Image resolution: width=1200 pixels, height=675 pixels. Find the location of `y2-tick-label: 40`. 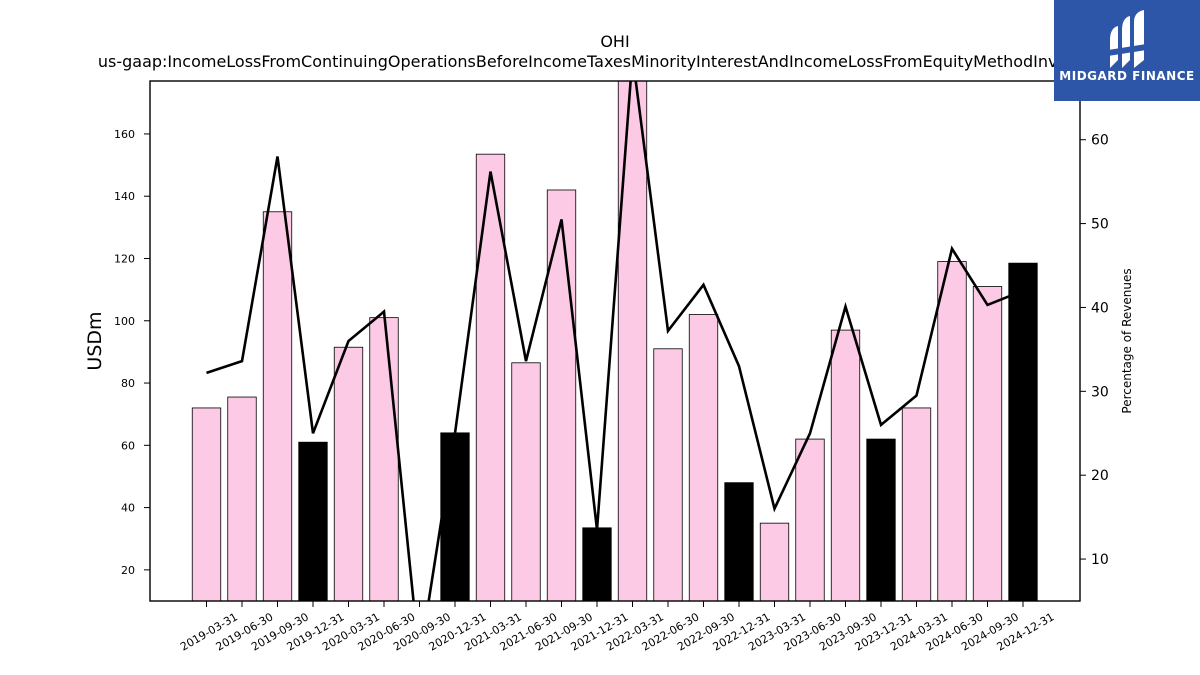

y2-tick-label: 40 is located at coordinates (1100, 308).